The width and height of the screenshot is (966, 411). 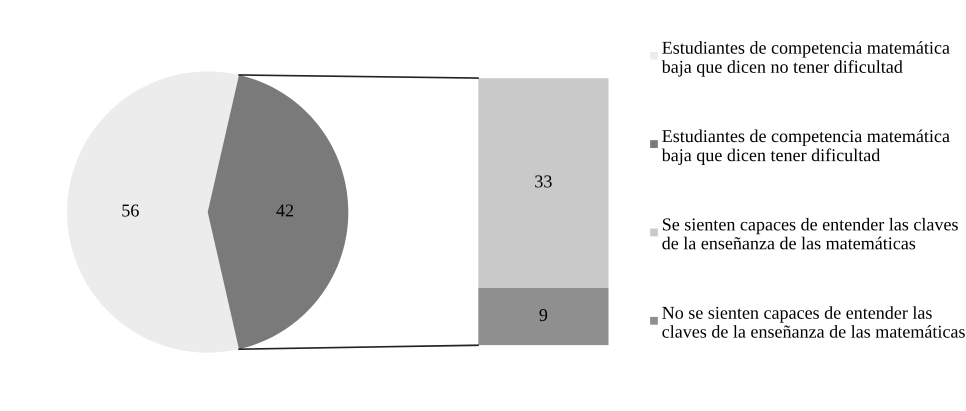 I want to click on data-label: 56, so click(x=130, y=210).